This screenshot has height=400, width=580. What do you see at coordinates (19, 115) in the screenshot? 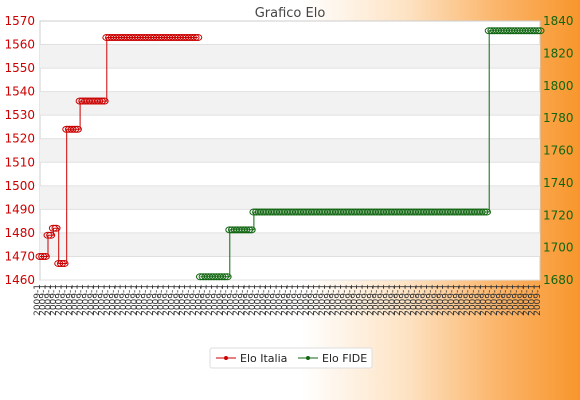
I see `left-tick-label: 1530` at bounding box center [19, 115].